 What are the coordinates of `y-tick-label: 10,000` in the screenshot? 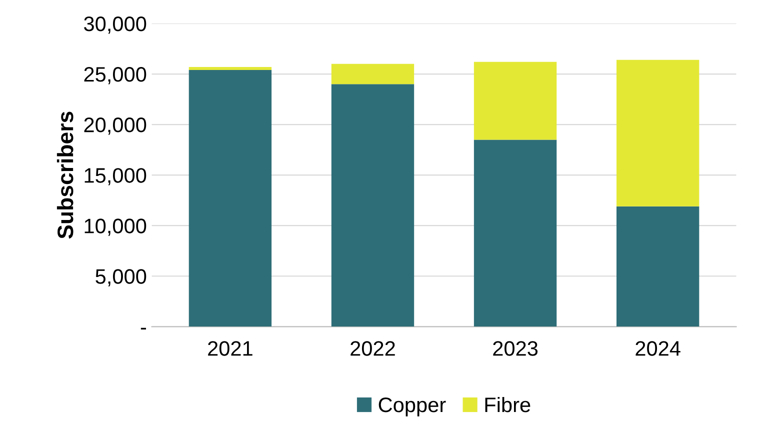 It's located at (115, 227).